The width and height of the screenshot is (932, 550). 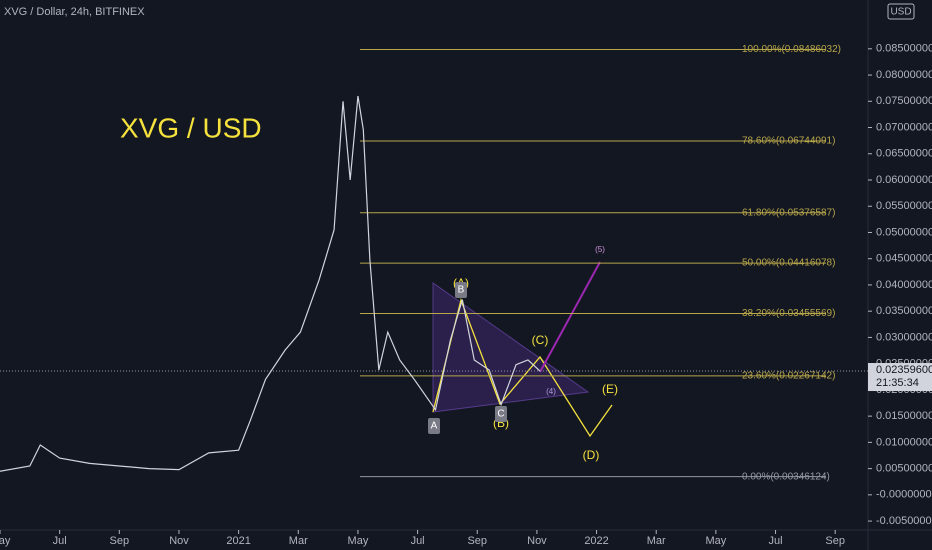 I want to click on wave-label: C, so click(x=500, y=414).